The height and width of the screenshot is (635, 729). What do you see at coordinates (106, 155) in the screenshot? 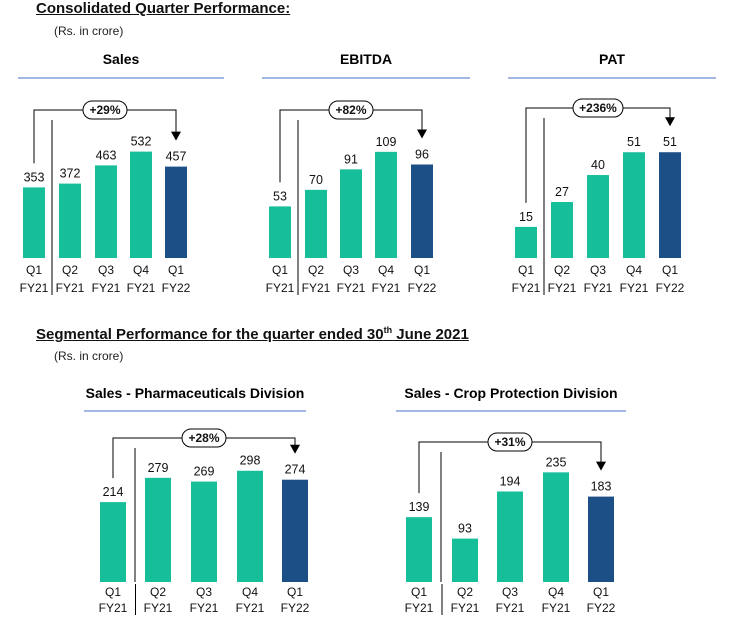
I see `value-label: 463` at bounding box center [106, 155].